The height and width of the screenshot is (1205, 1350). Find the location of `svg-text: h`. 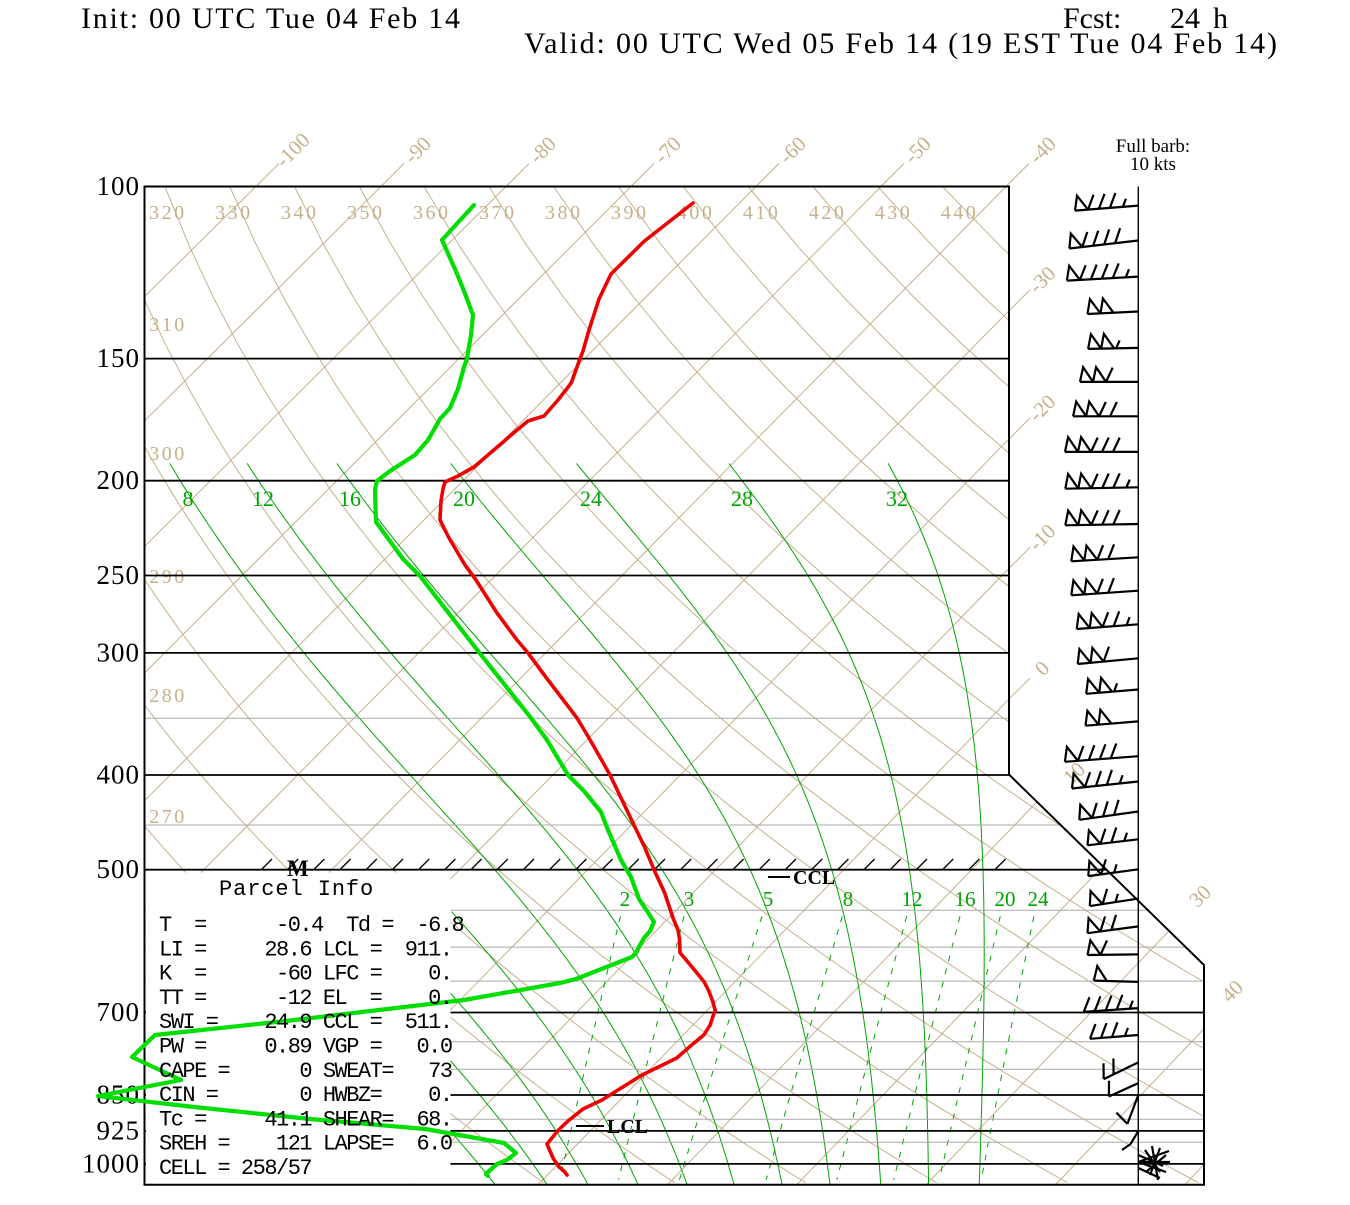

svg-text: h is located at coordinates (1220, 18).